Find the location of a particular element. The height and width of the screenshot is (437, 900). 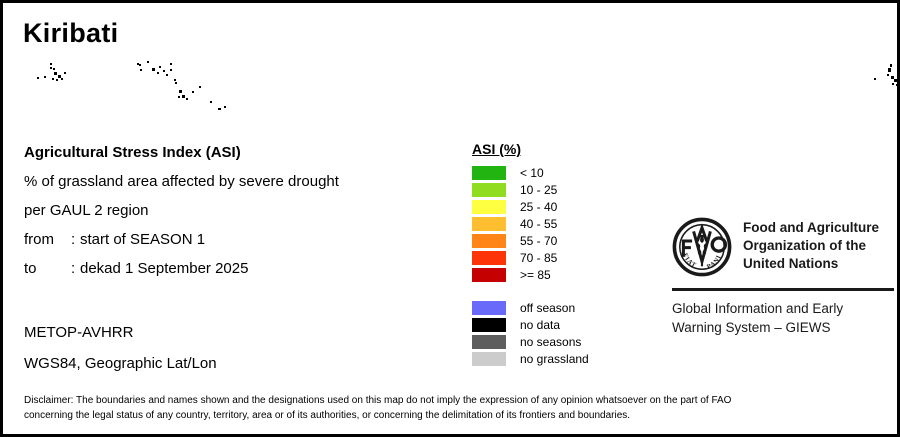

legend-class-row: 40 - 55 is located at coordinates (530, 223).